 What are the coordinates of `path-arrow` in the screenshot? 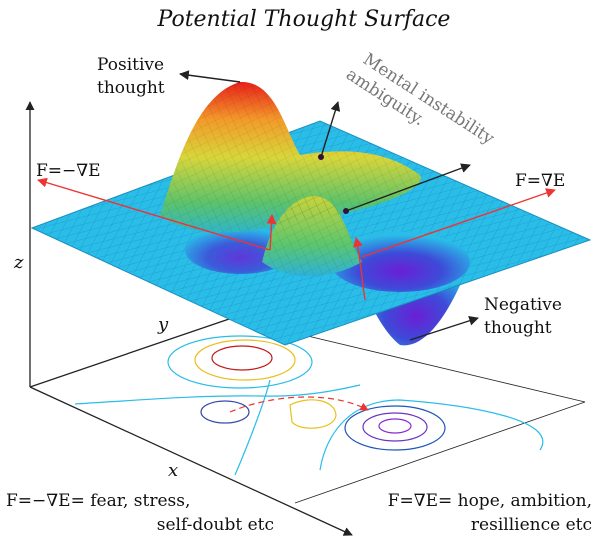 It's located at (299, 404).